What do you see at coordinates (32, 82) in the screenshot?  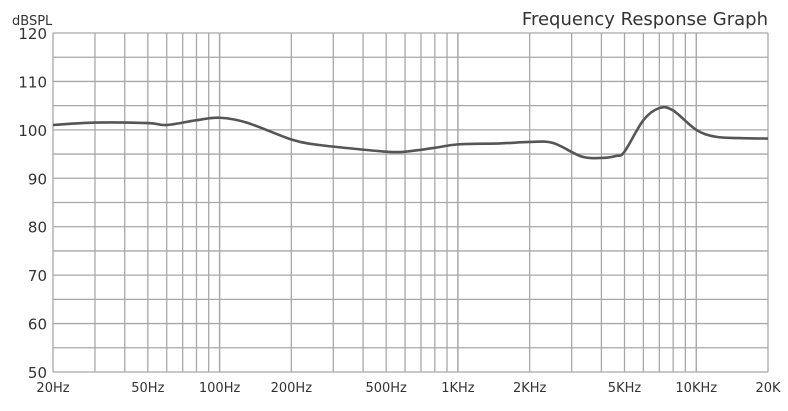 I see `y-tick-label: 110` at bounding box center [32, 82].